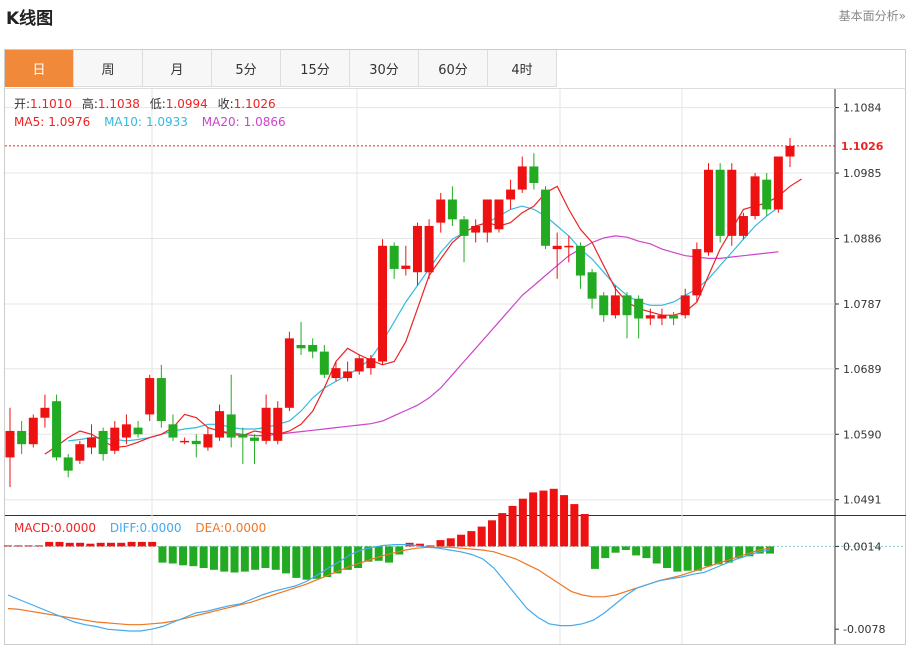  Describe the element at coordinates (384, 68) in the screenshot. I see `tab-30min: 30分` at that location.